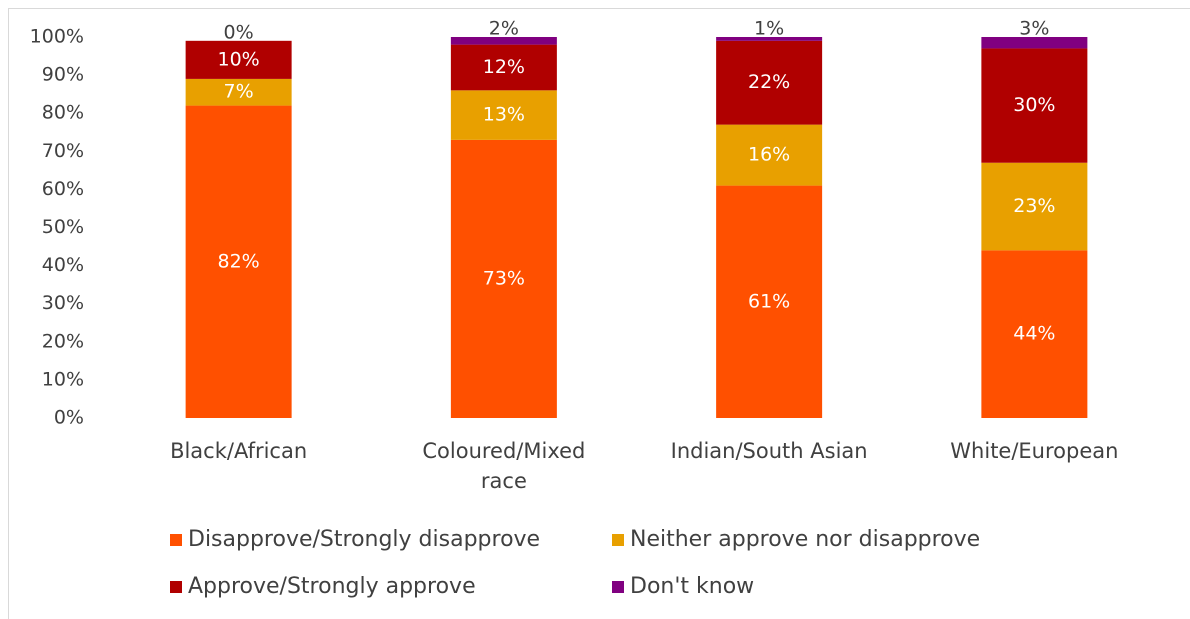 This screenshot has width=1190, height=619. Describe the element at coordinates (805, 539) in the screenshot. I see `legend-label: Neither approve nor disapprove` at that location.